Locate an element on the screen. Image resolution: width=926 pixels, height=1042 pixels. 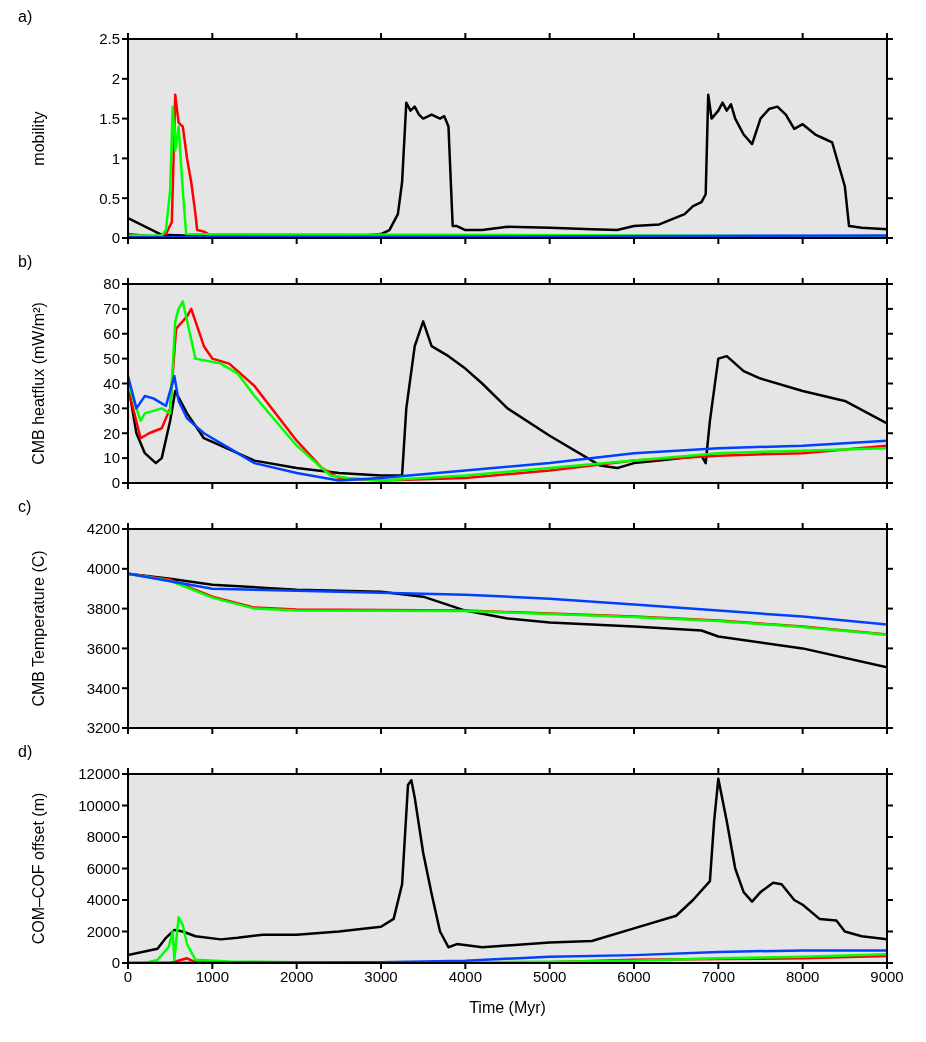
y-tick-label: 8000 is located at coordinates (103, 837).